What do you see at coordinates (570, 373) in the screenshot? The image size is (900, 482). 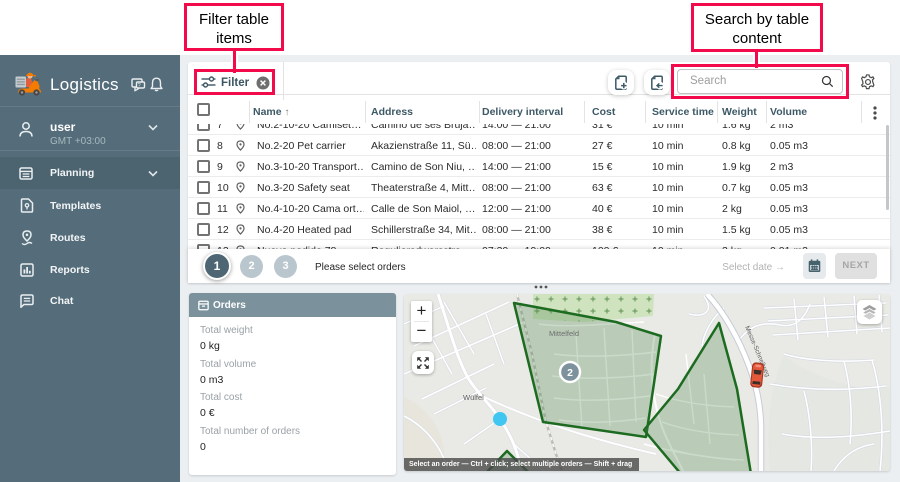 I see `svg-text: 2` at bounding box center [570, 373].